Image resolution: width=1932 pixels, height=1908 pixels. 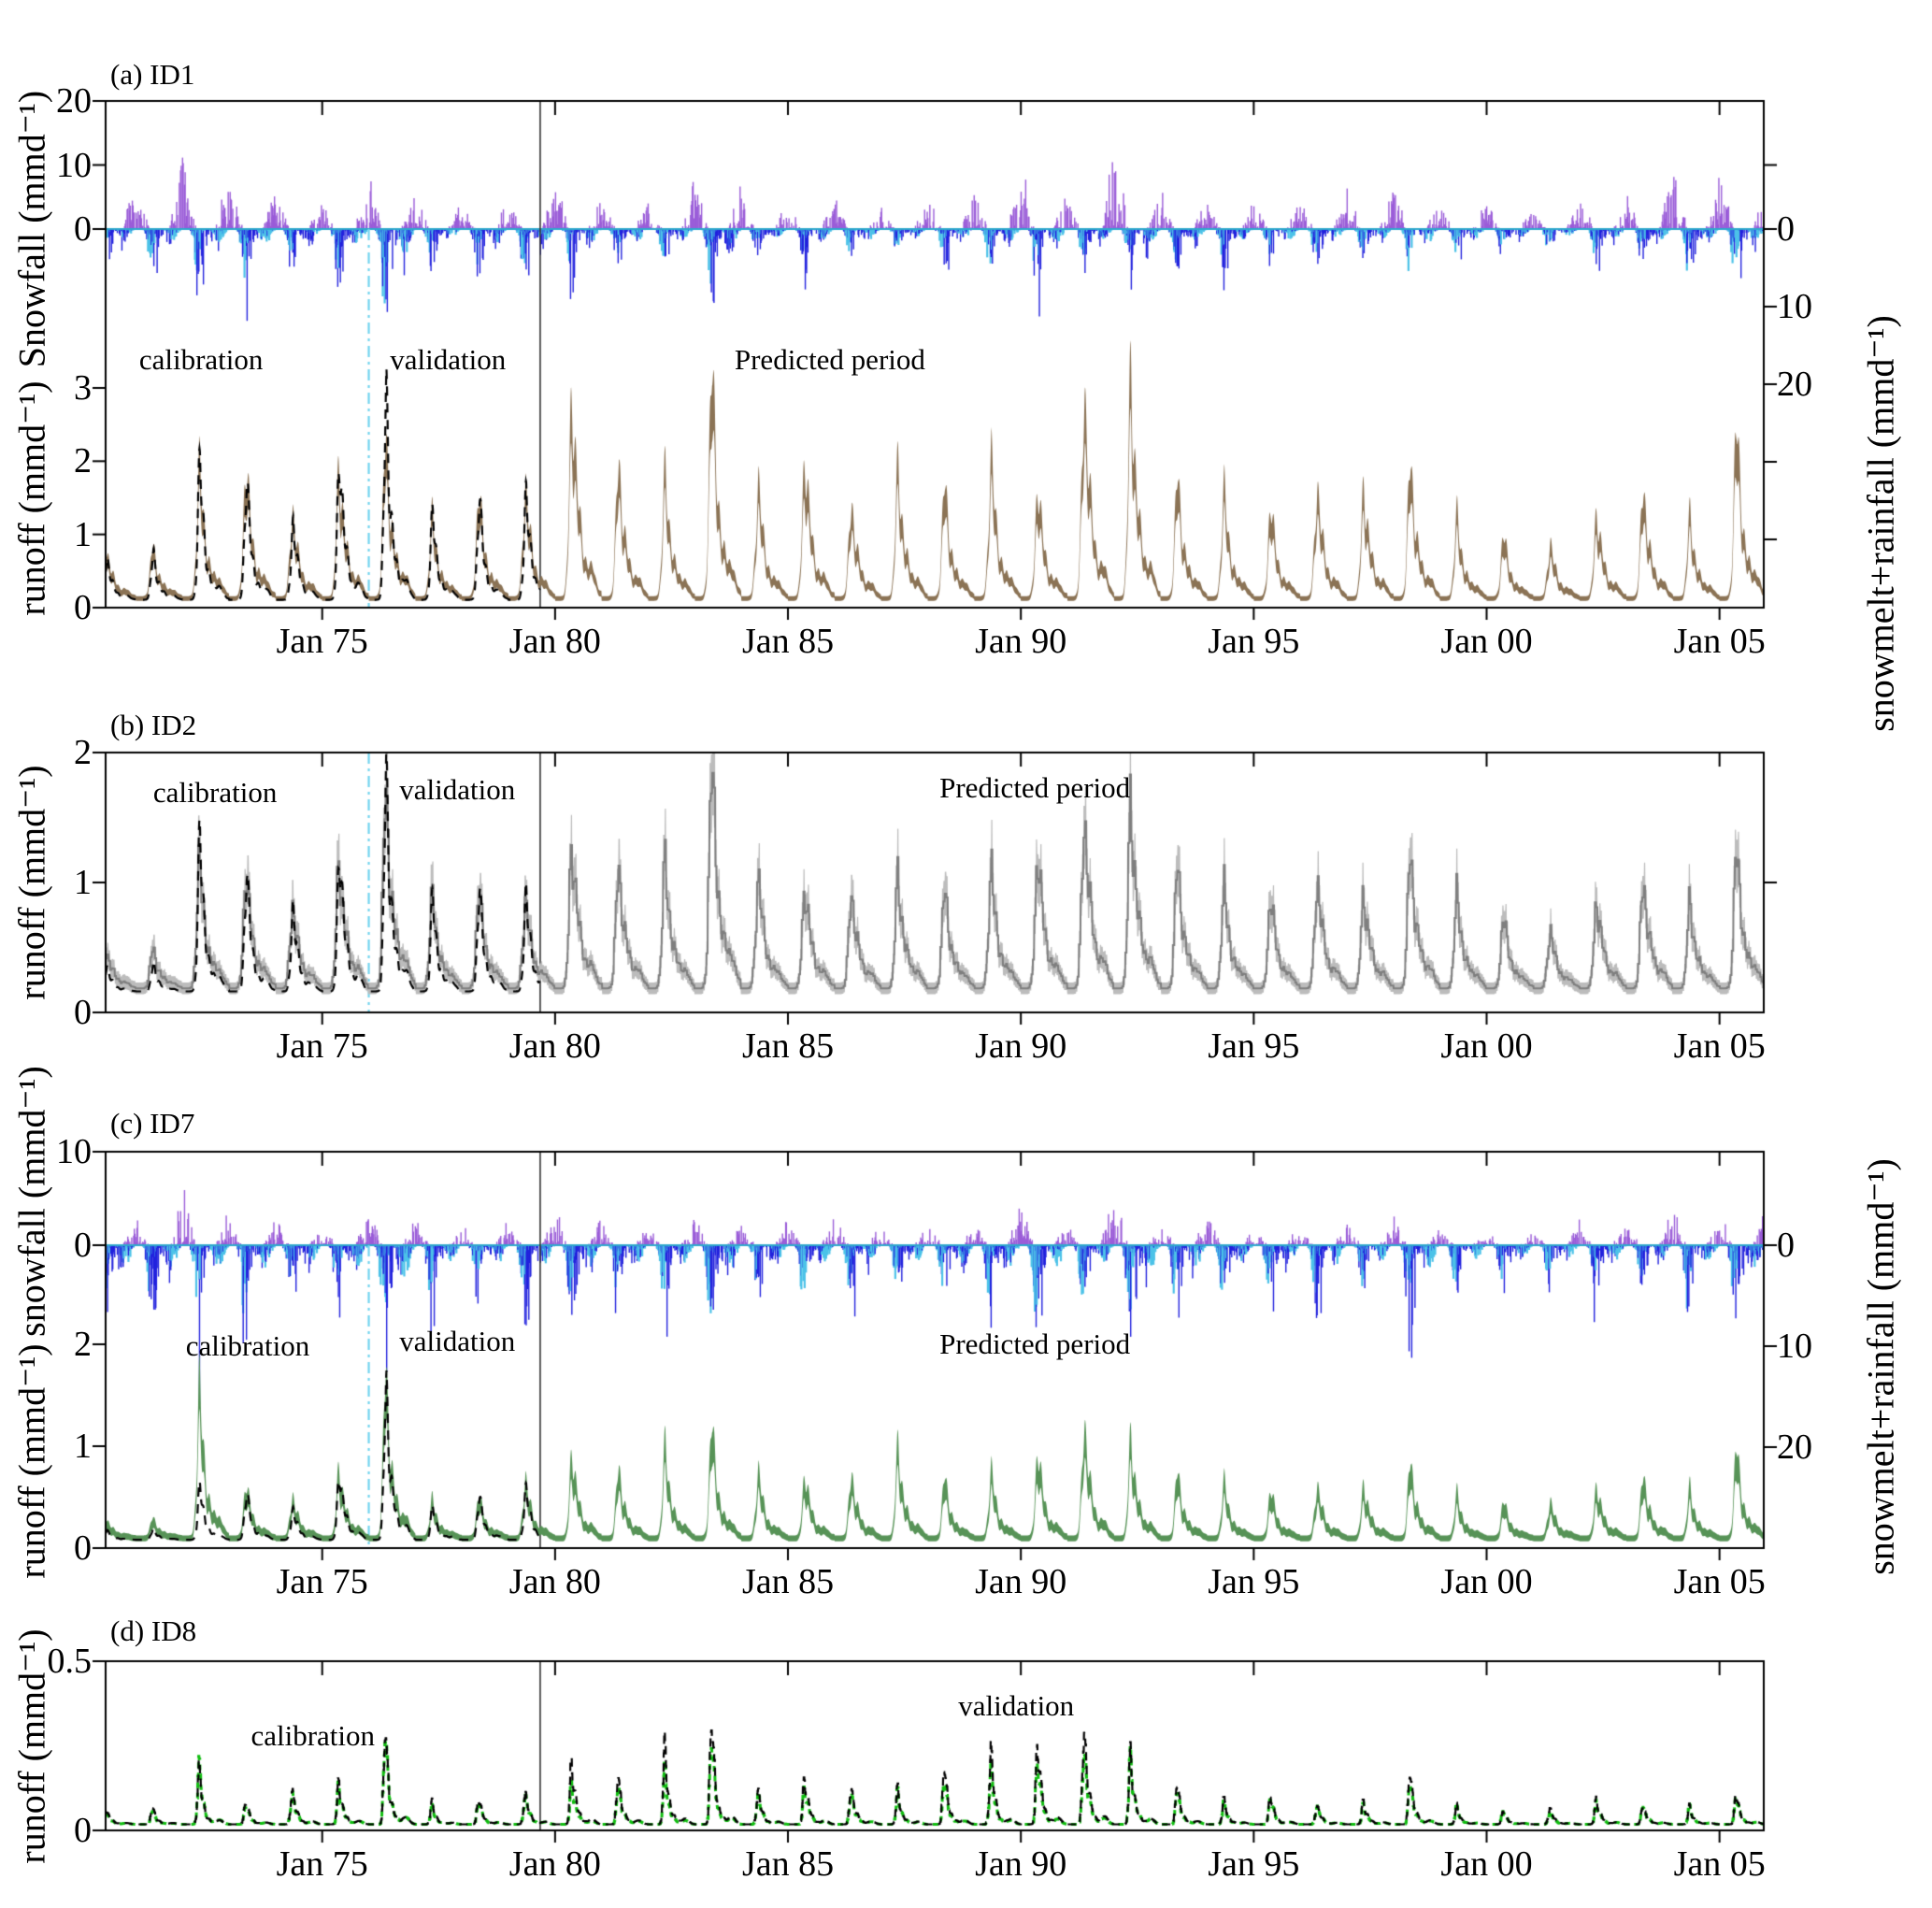 I want to click on x-tick-label-panel-a-1: Jan 80, so click(x=554, y=641).